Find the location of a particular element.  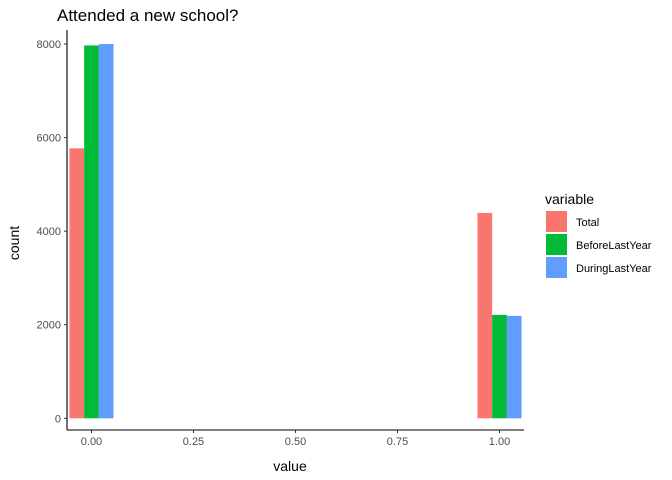

y-tick-label: 6000 is located at coordinates (49, 139).